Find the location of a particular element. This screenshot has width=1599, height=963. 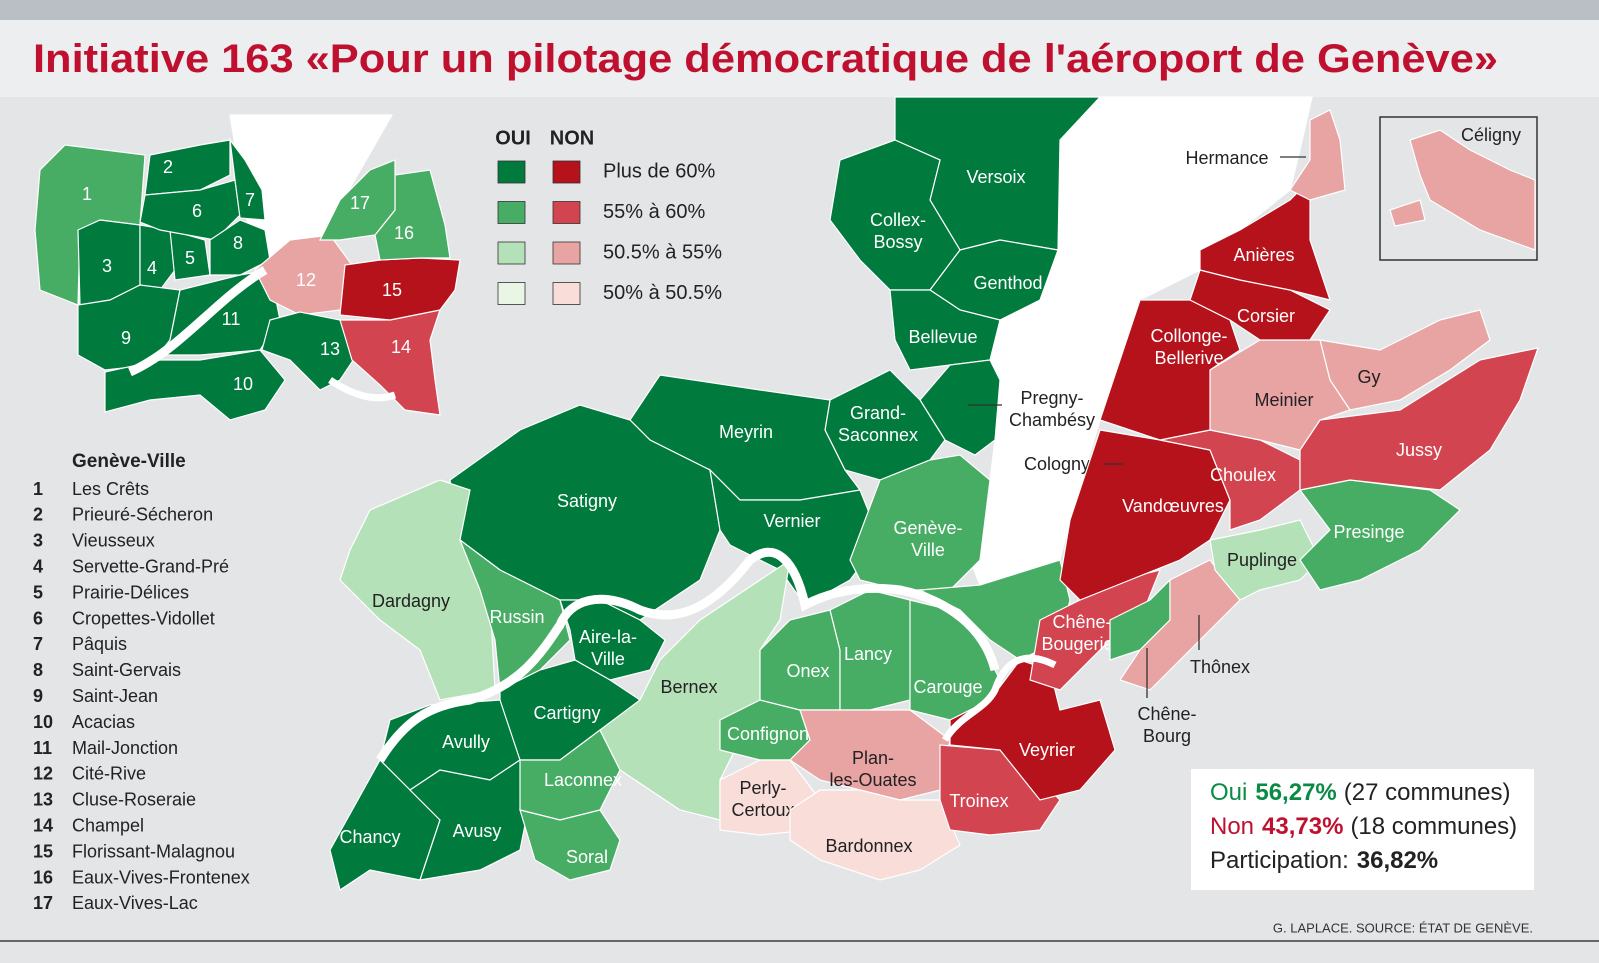

commune-label: Avusy is located at coordinates (477, 831).